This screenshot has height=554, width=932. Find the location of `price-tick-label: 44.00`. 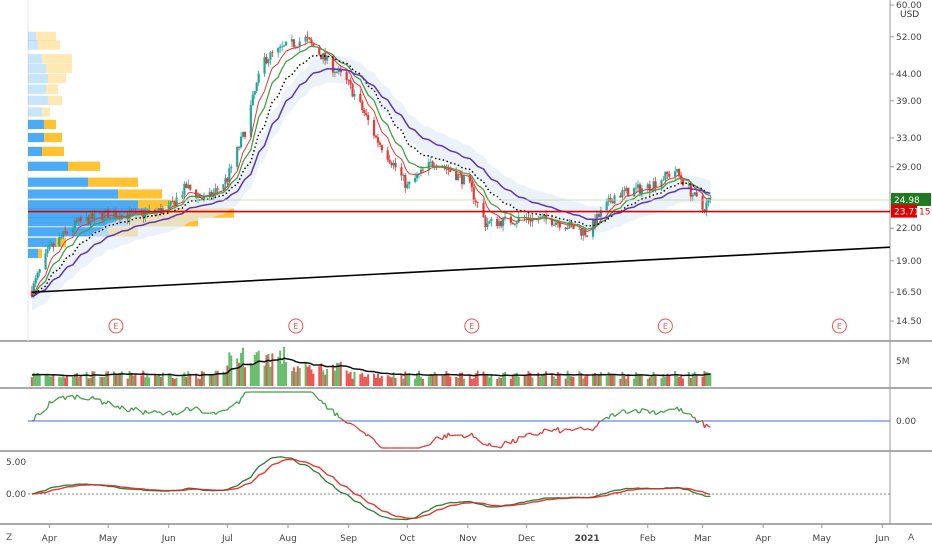

price-tick-label: 44.00 is located at coordinates (909, 75).